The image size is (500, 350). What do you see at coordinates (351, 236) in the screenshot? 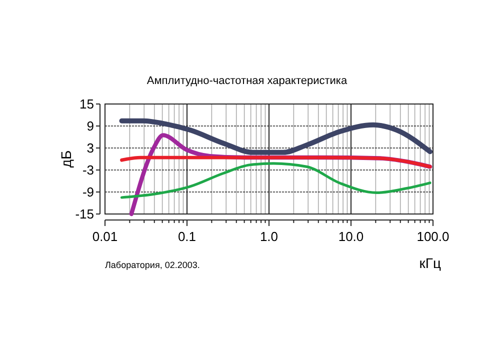
I see `x-tick-label: 10.0` at bounding box center [351, 236].